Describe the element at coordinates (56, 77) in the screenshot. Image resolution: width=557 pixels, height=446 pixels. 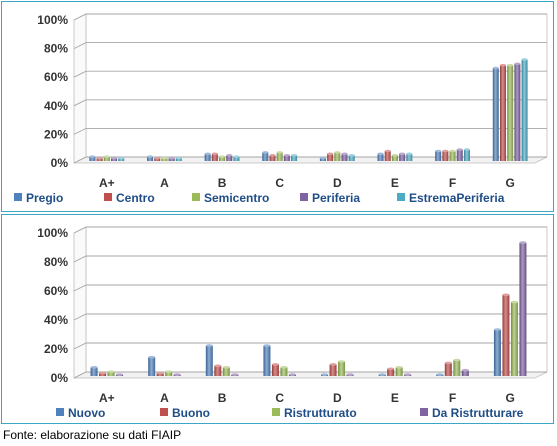
I see `y-tick-label: 60%` at that location.